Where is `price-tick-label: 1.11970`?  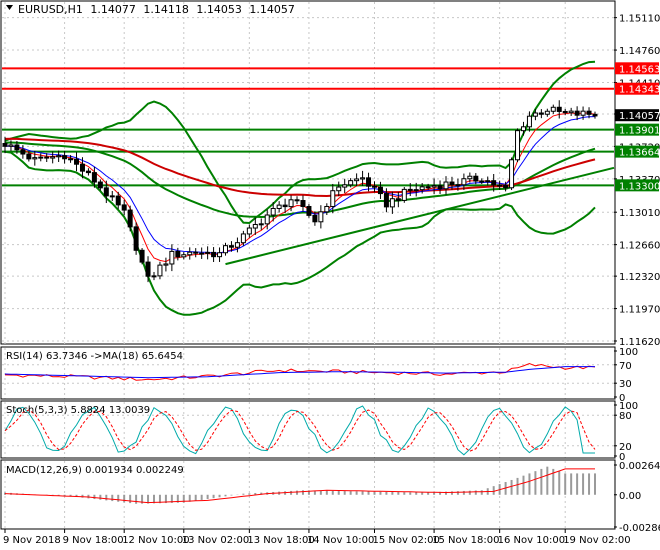
price-tick-label: 1.11970 is located at coordinates (639, 310).